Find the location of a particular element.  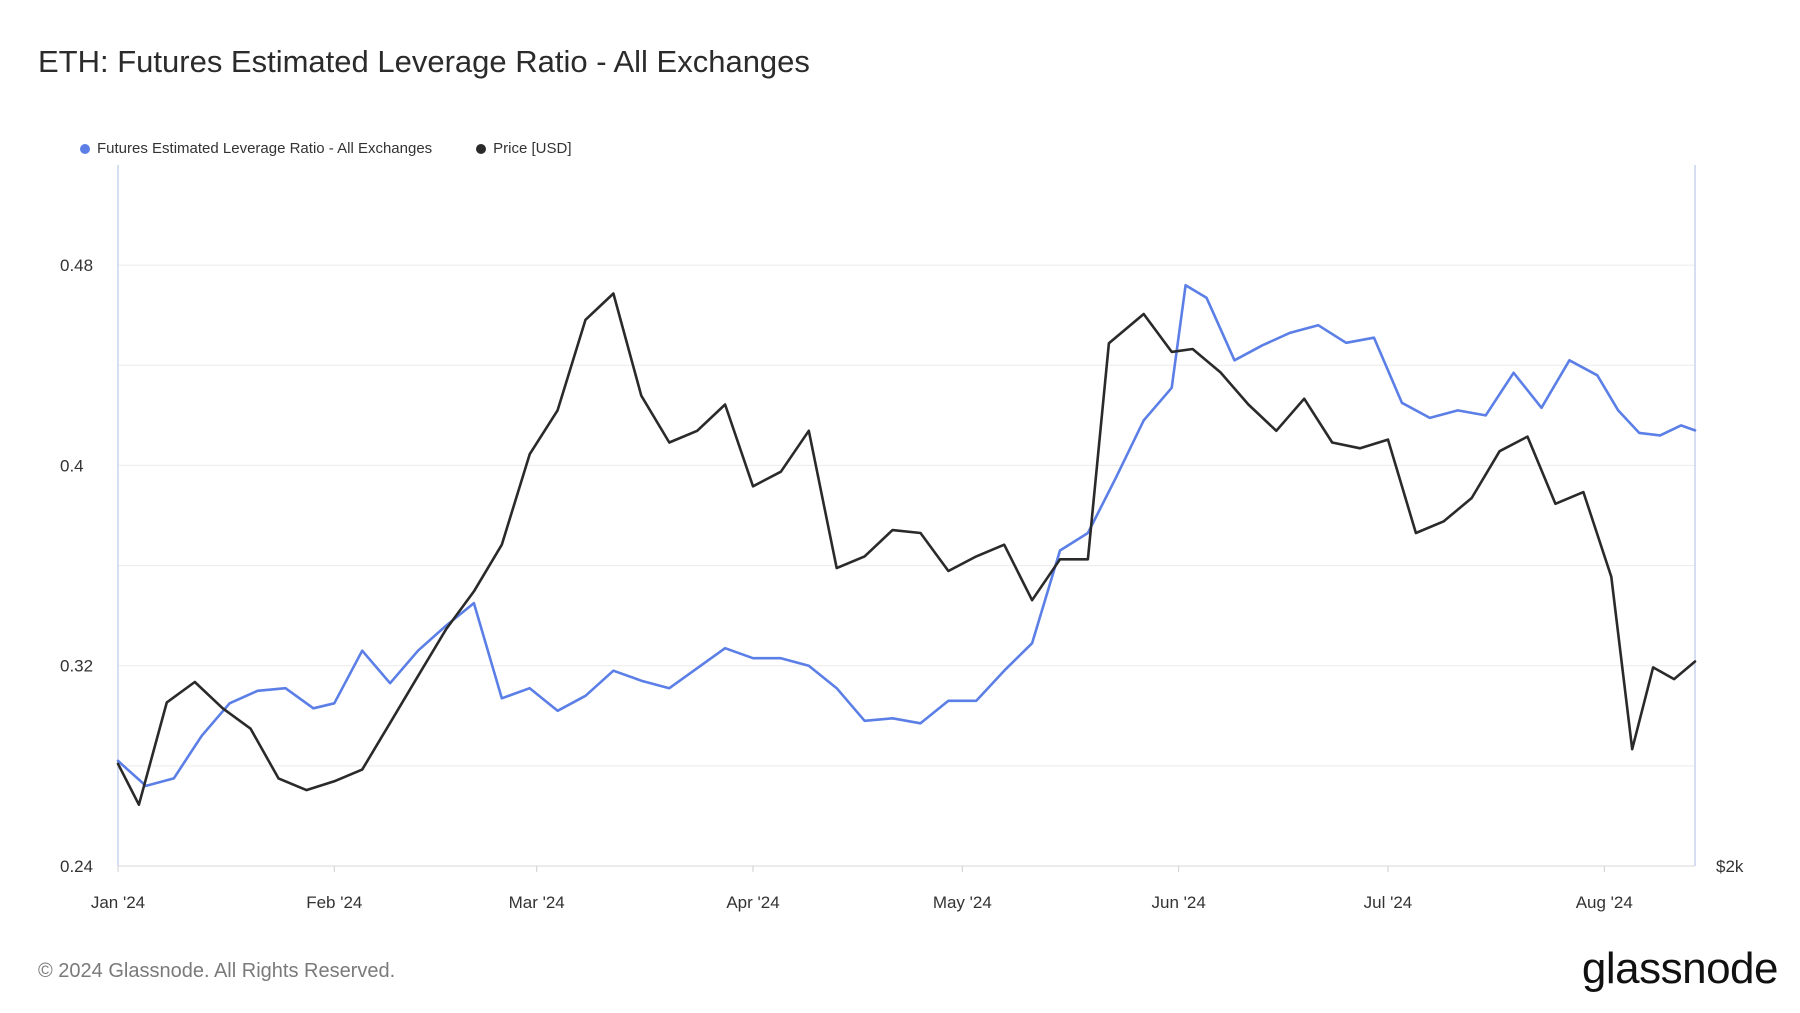

legend-item-price: Price [USD] is located at coordinates (524, 148).